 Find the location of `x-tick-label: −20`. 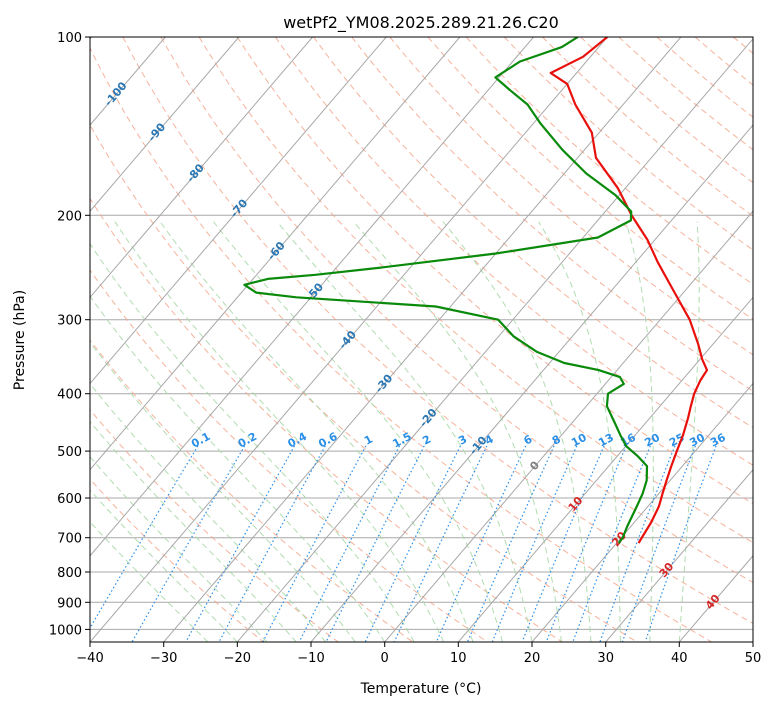

x-tick-label: −20 is located at coordinates (237, 658).